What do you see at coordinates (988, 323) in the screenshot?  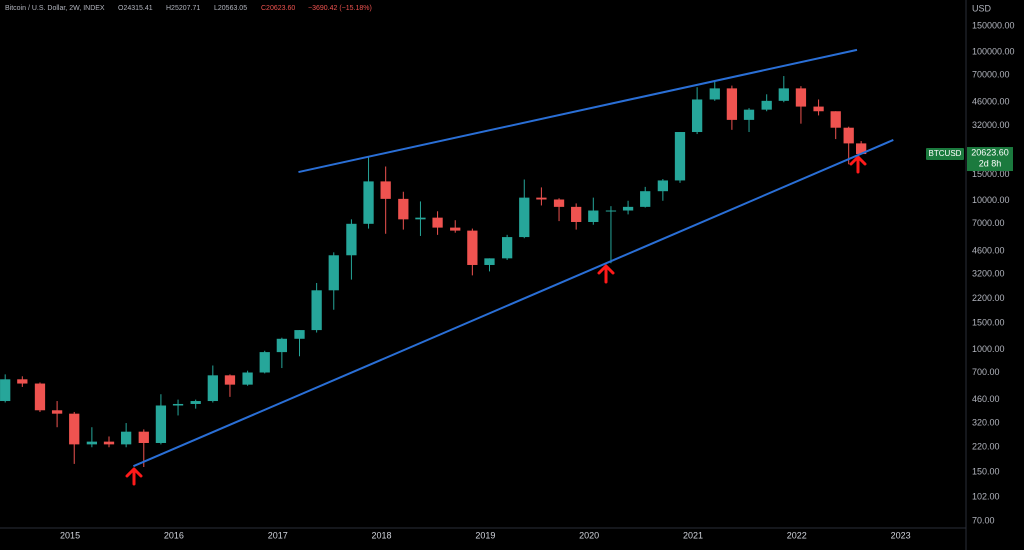 I see `y-tick-label: 1500.00` at bounding box center [988, 323].